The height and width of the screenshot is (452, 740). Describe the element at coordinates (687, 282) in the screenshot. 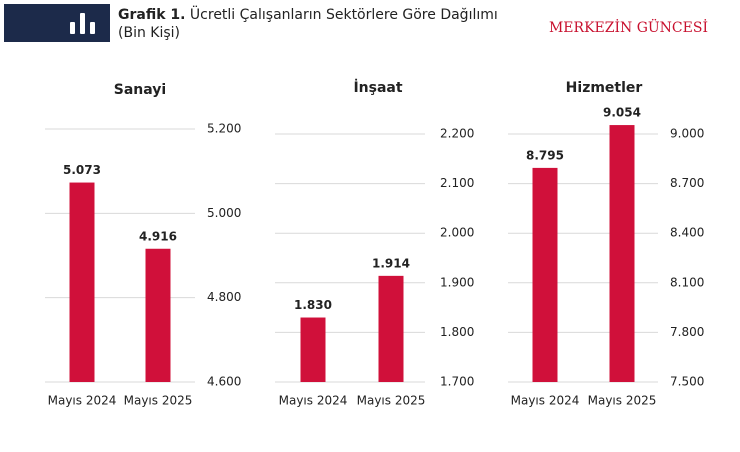

I see `y-tick-label: 8.100` at that location.